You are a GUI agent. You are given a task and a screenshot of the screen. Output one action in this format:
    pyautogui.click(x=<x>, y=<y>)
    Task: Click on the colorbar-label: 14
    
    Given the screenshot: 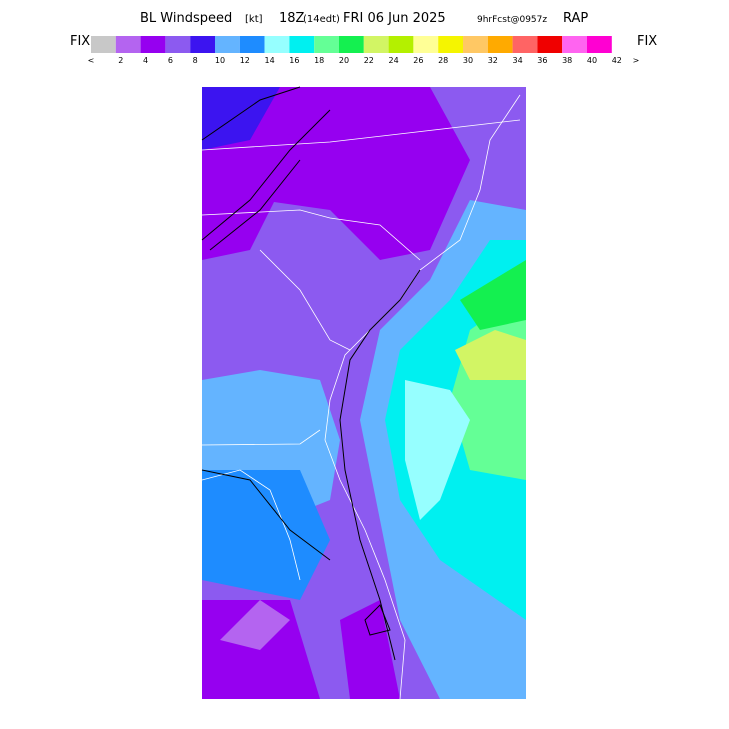 What is the action you would take?
    pyautogui.click(x=270, y=60)
    